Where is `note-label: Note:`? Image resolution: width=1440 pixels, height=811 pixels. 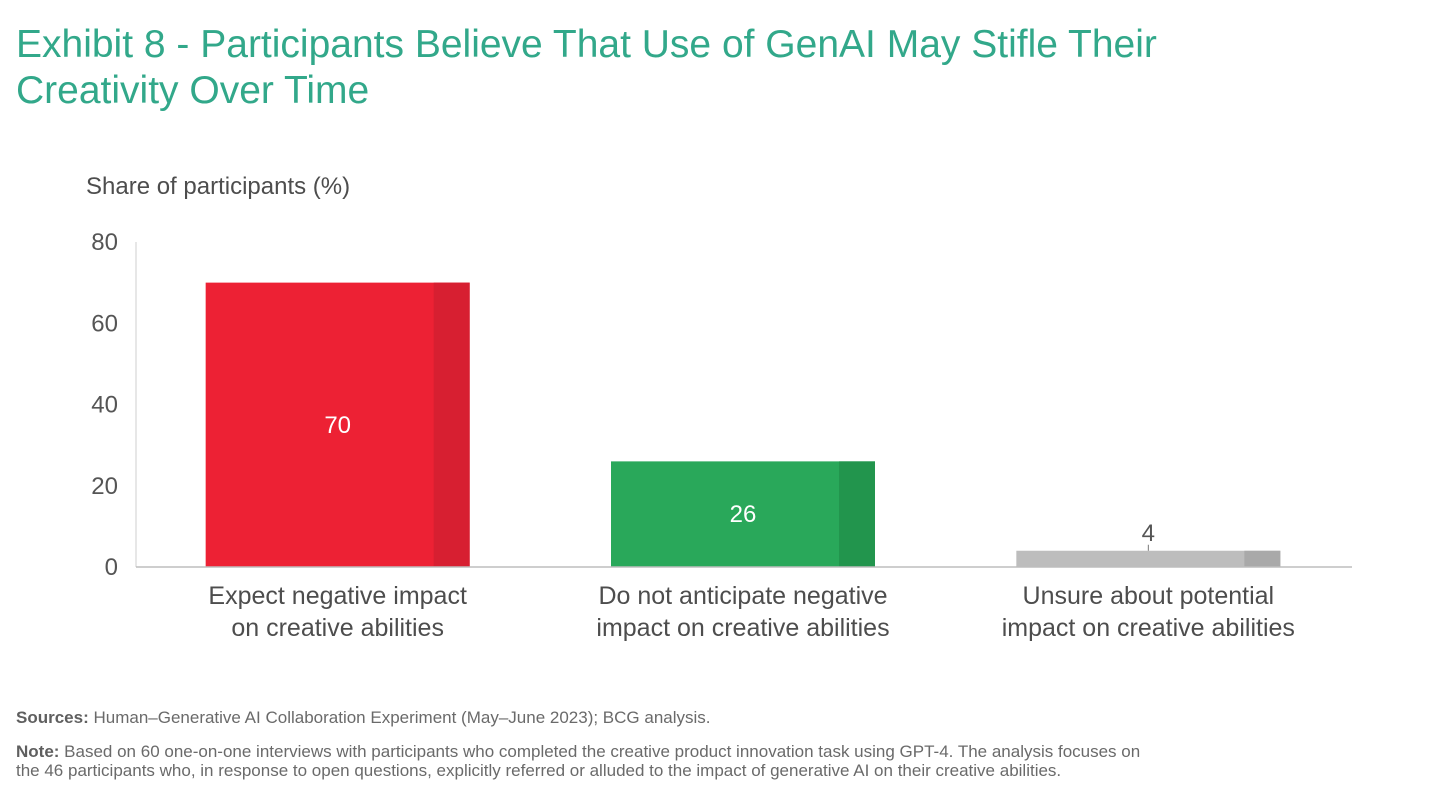
note-label: Note: is located at coordinates (38, 751).